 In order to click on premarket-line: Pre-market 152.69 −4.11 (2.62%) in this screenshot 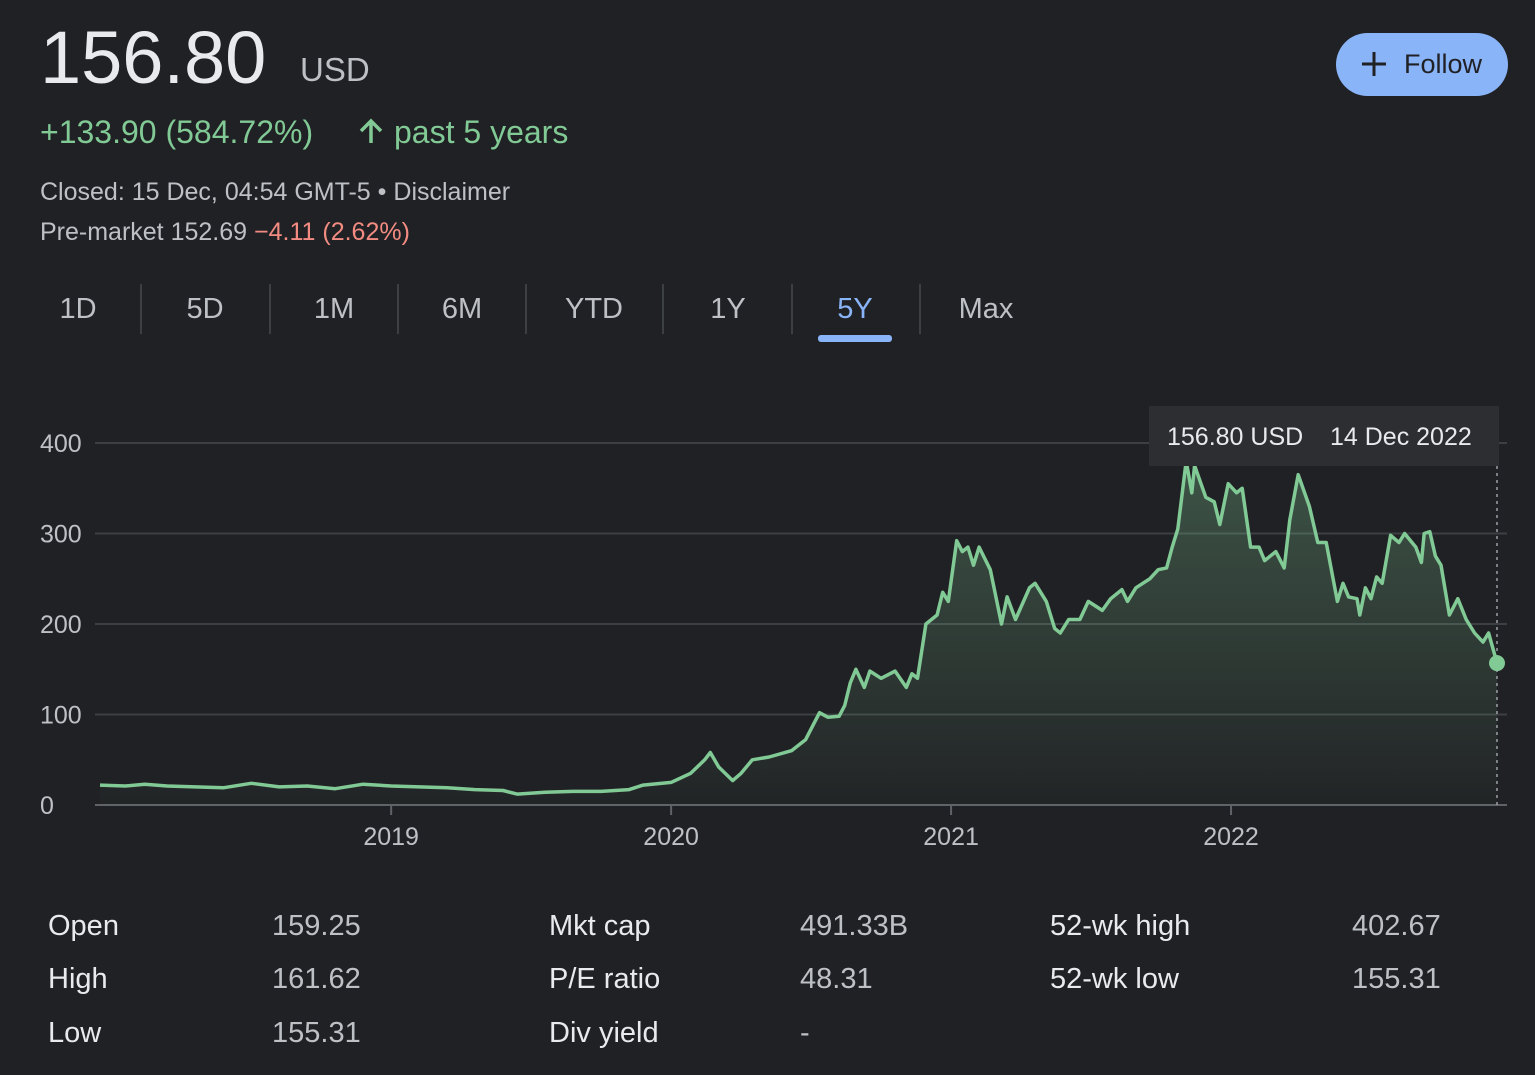, I will do `click(225, 232)`.